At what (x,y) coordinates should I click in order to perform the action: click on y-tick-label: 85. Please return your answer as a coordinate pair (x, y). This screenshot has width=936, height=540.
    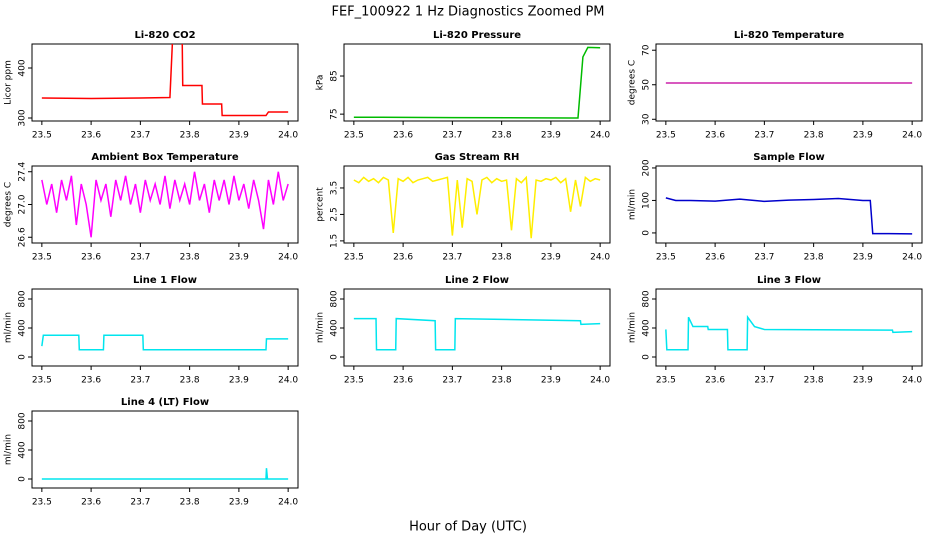
    Looking at the image, I should click on (335, 75).